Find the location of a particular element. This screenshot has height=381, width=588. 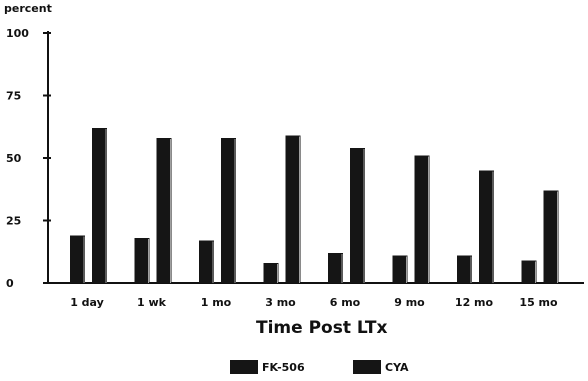

x-tick-label: 1 mo is located at coordinates (216, 302).